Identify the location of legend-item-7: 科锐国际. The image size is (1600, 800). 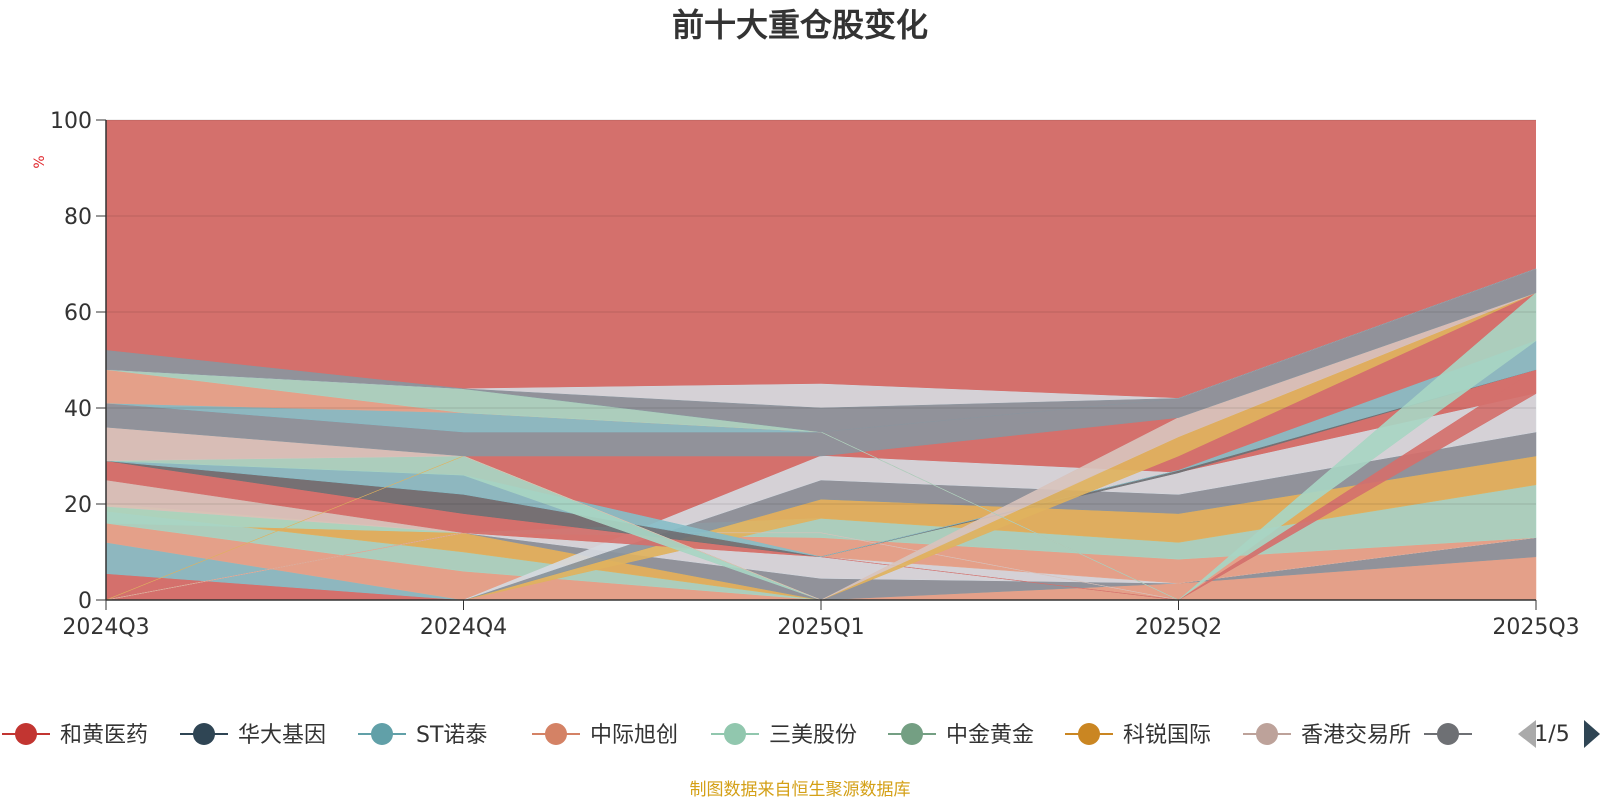
(1138, 735).